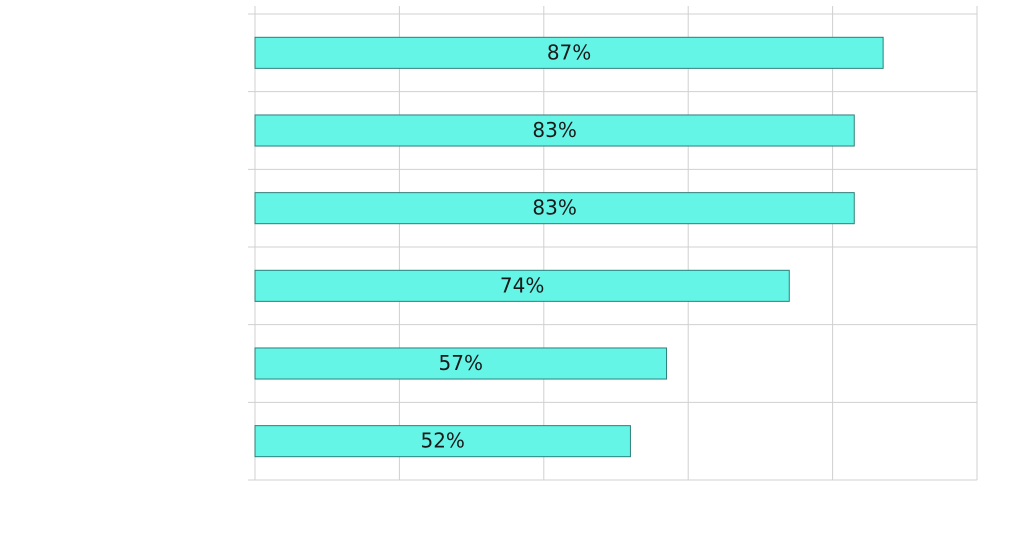  I want to click on value-label: 87%, so click(569, 52).